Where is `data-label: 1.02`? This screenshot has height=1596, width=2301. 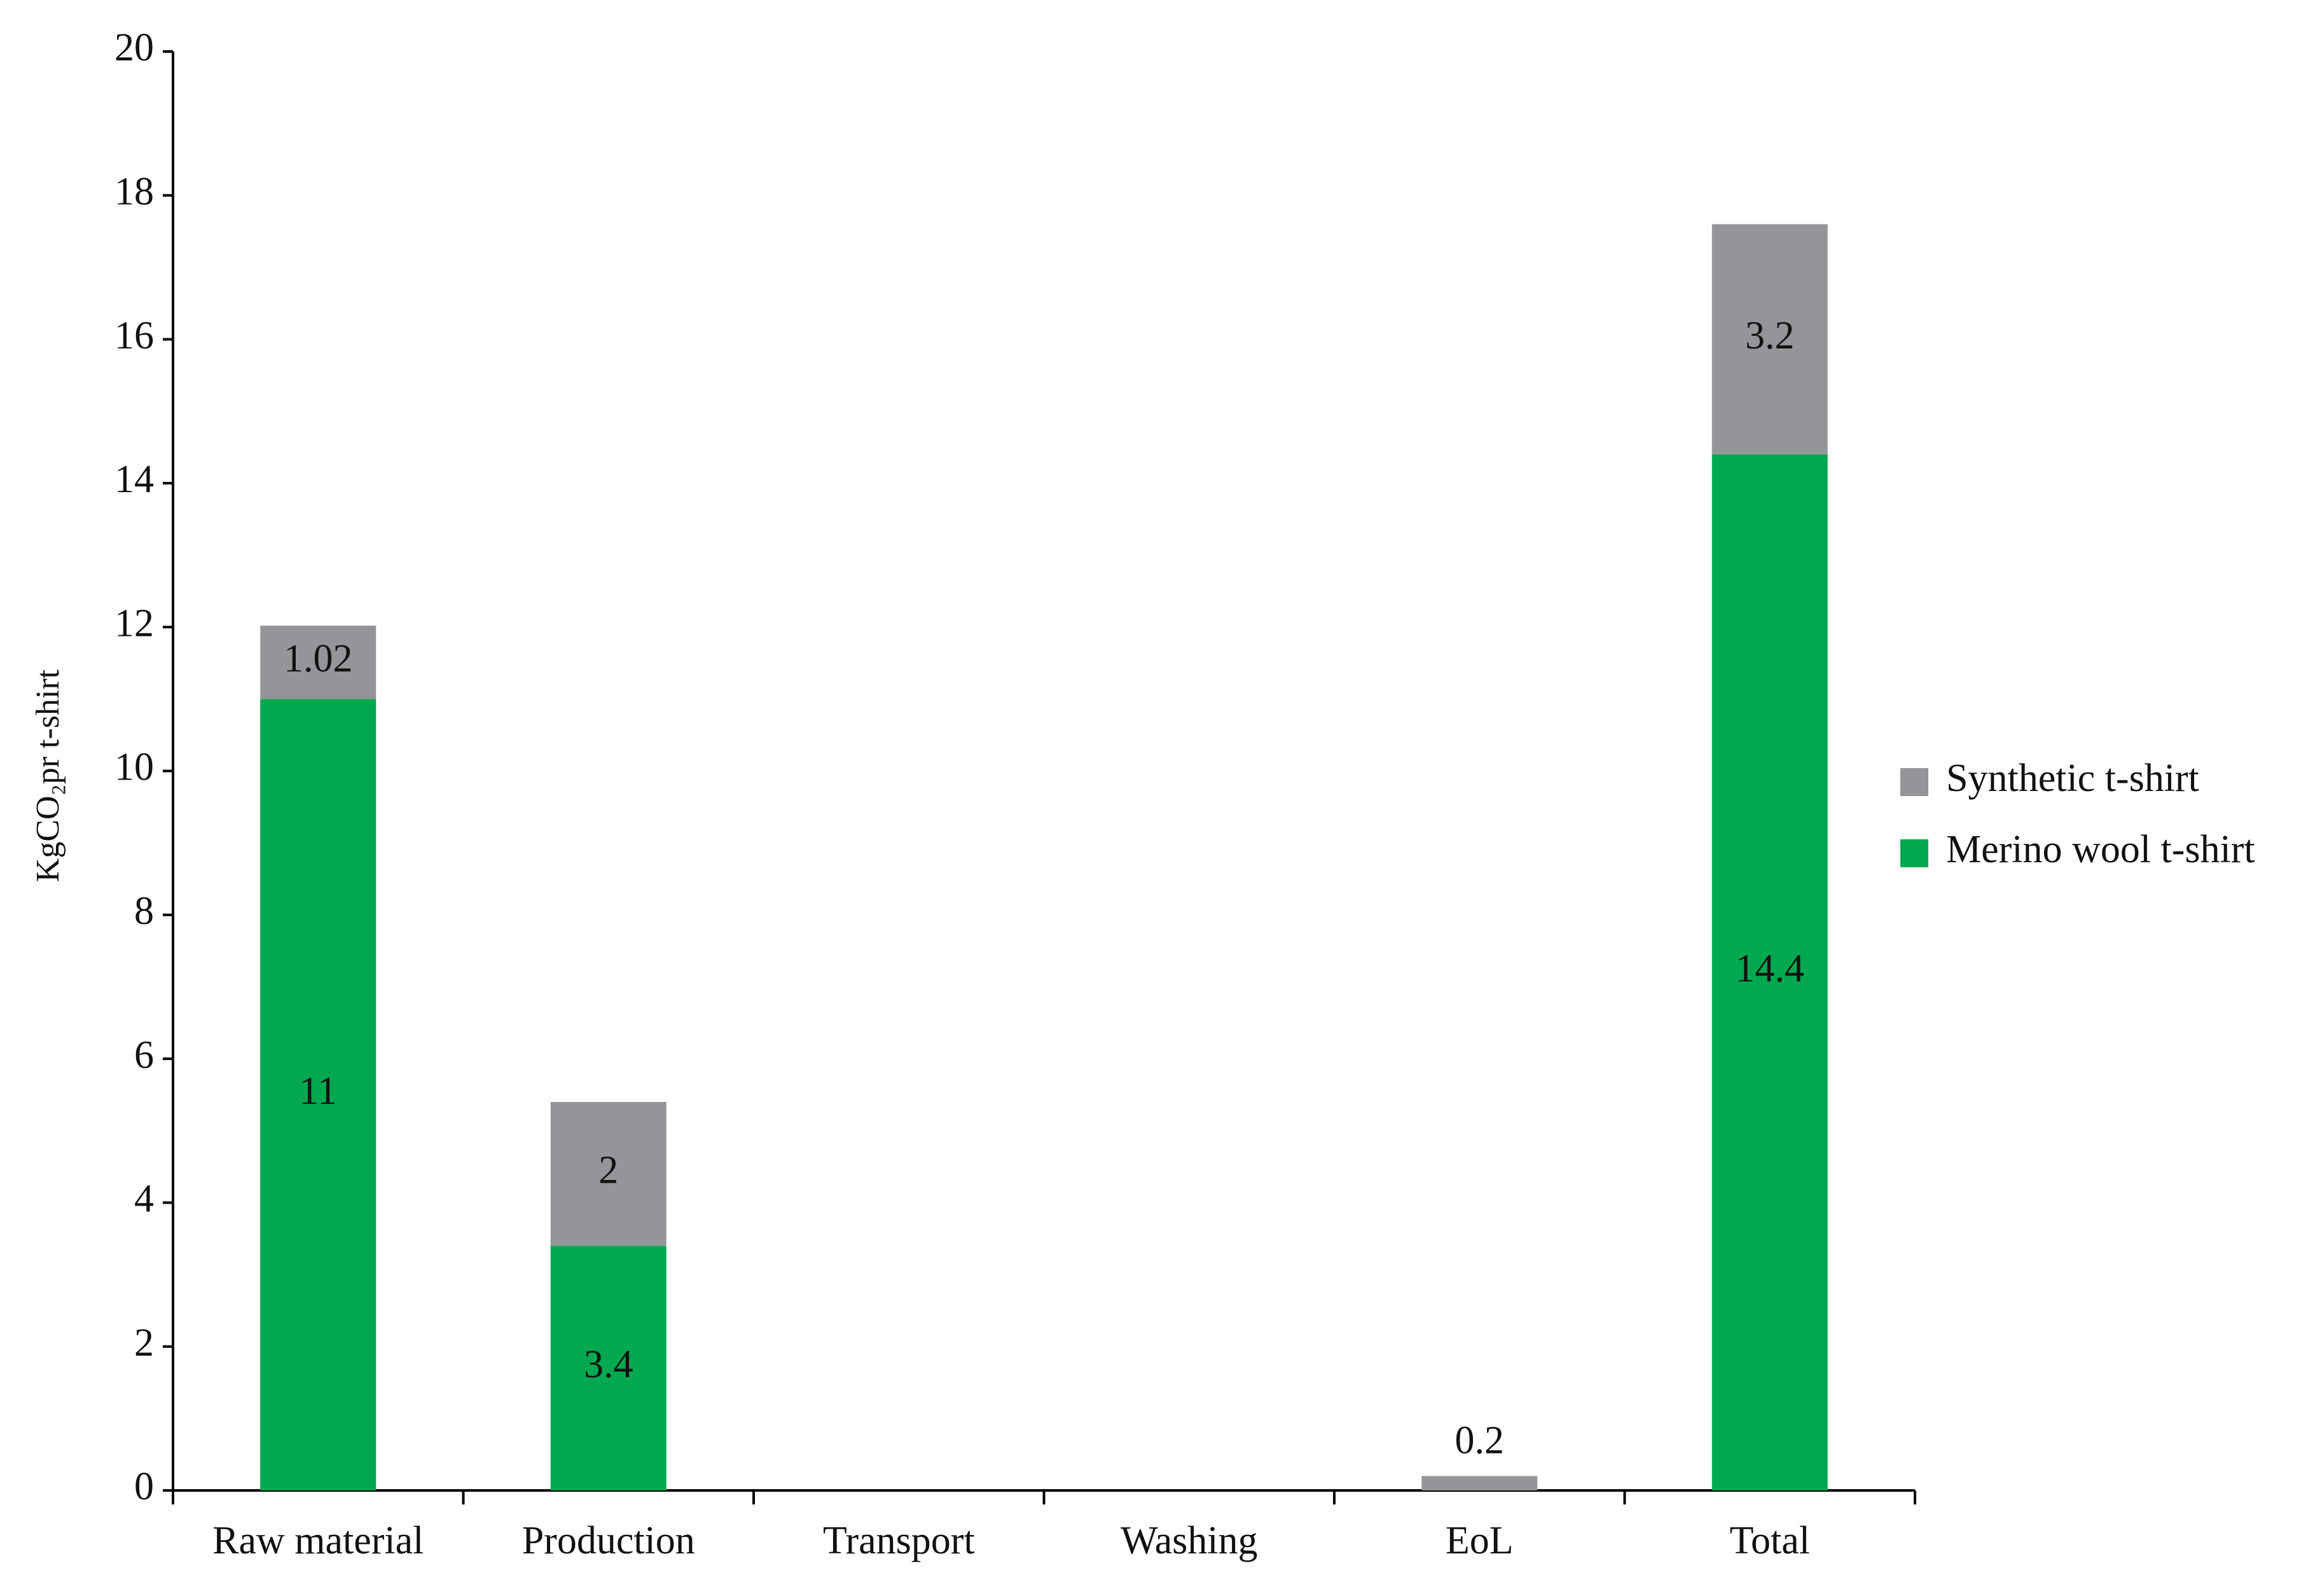
data-label: 1.02 is located at coordinates (319, 658).